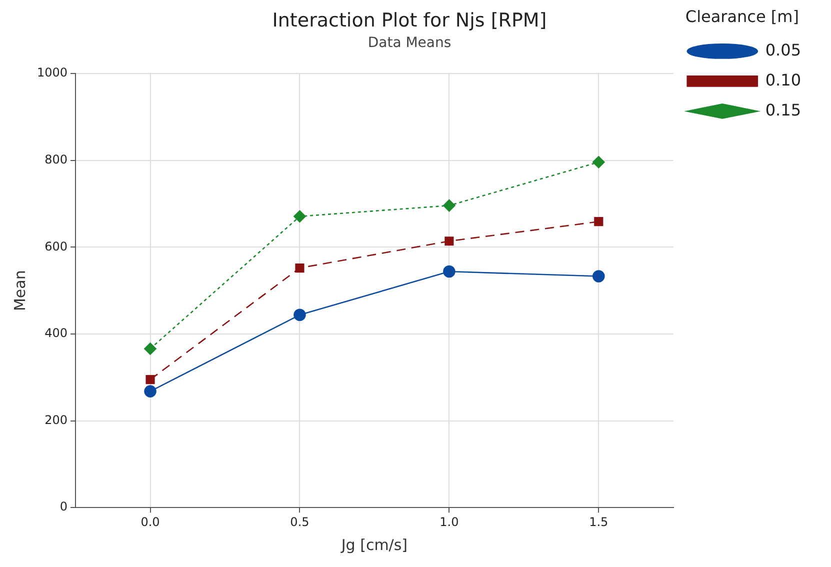 The image size is (831, 567). Describe the element at coordinates (598, 521) in the screenshot. I see `x-tick-label: 1.5` at that location.